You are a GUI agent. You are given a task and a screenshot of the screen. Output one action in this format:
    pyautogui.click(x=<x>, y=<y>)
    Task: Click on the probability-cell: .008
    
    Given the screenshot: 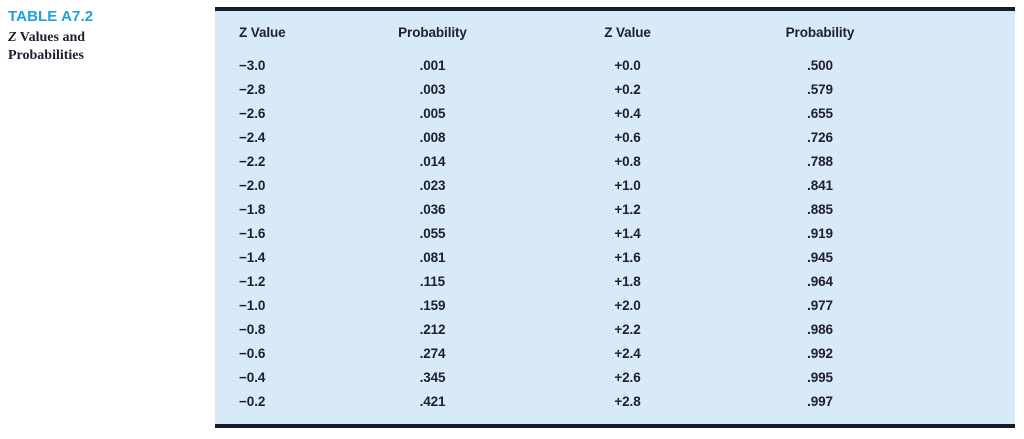 What is the action you would take?
    pyautogui.click(x=432, y=137)
    